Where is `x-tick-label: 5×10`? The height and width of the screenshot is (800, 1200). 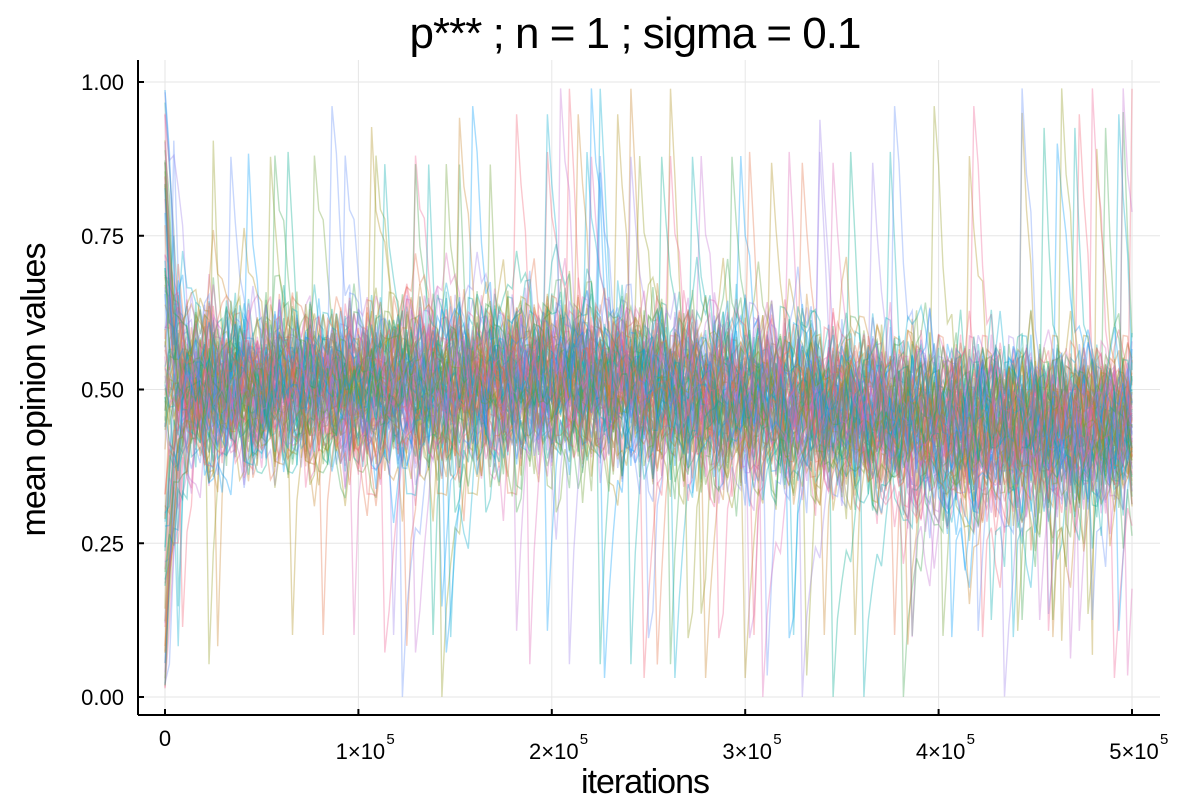
x-tick-label: 5×10 is located at coordinates (1134, 751).